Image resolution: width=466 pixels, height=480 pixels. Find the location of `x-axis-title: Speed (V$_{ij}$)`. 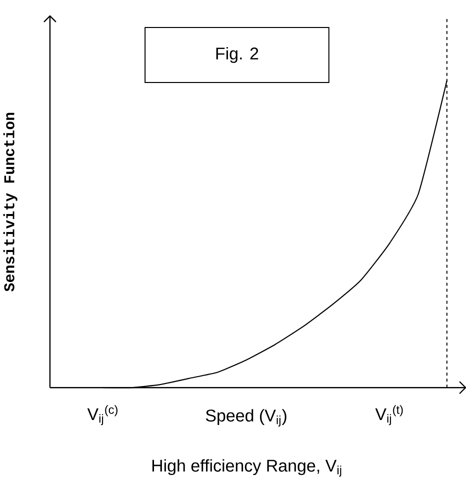

x-axis-title: Speed (V$_{ij}$) is located at coordinates (246, 418).